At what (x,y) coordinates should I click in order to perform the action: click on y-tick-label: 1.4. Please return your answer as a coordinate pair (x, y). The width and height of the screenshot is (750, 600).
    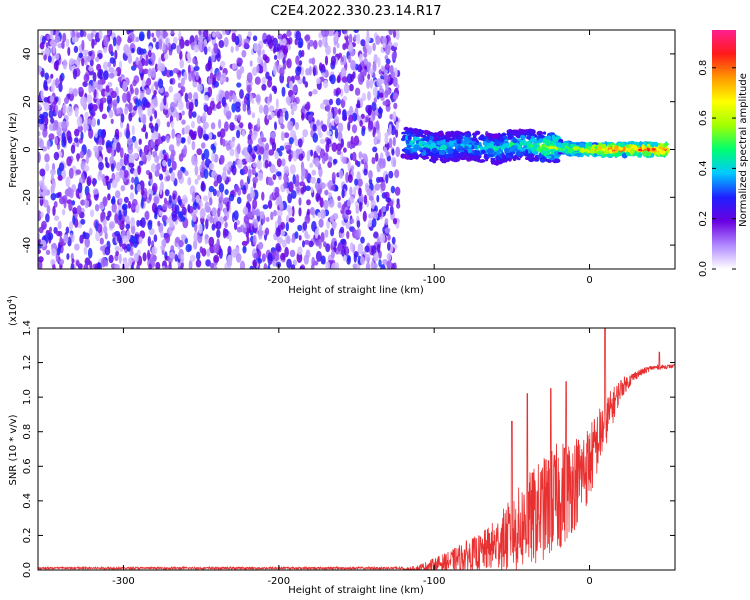
    Looking at the image, I should click on (27, 328).